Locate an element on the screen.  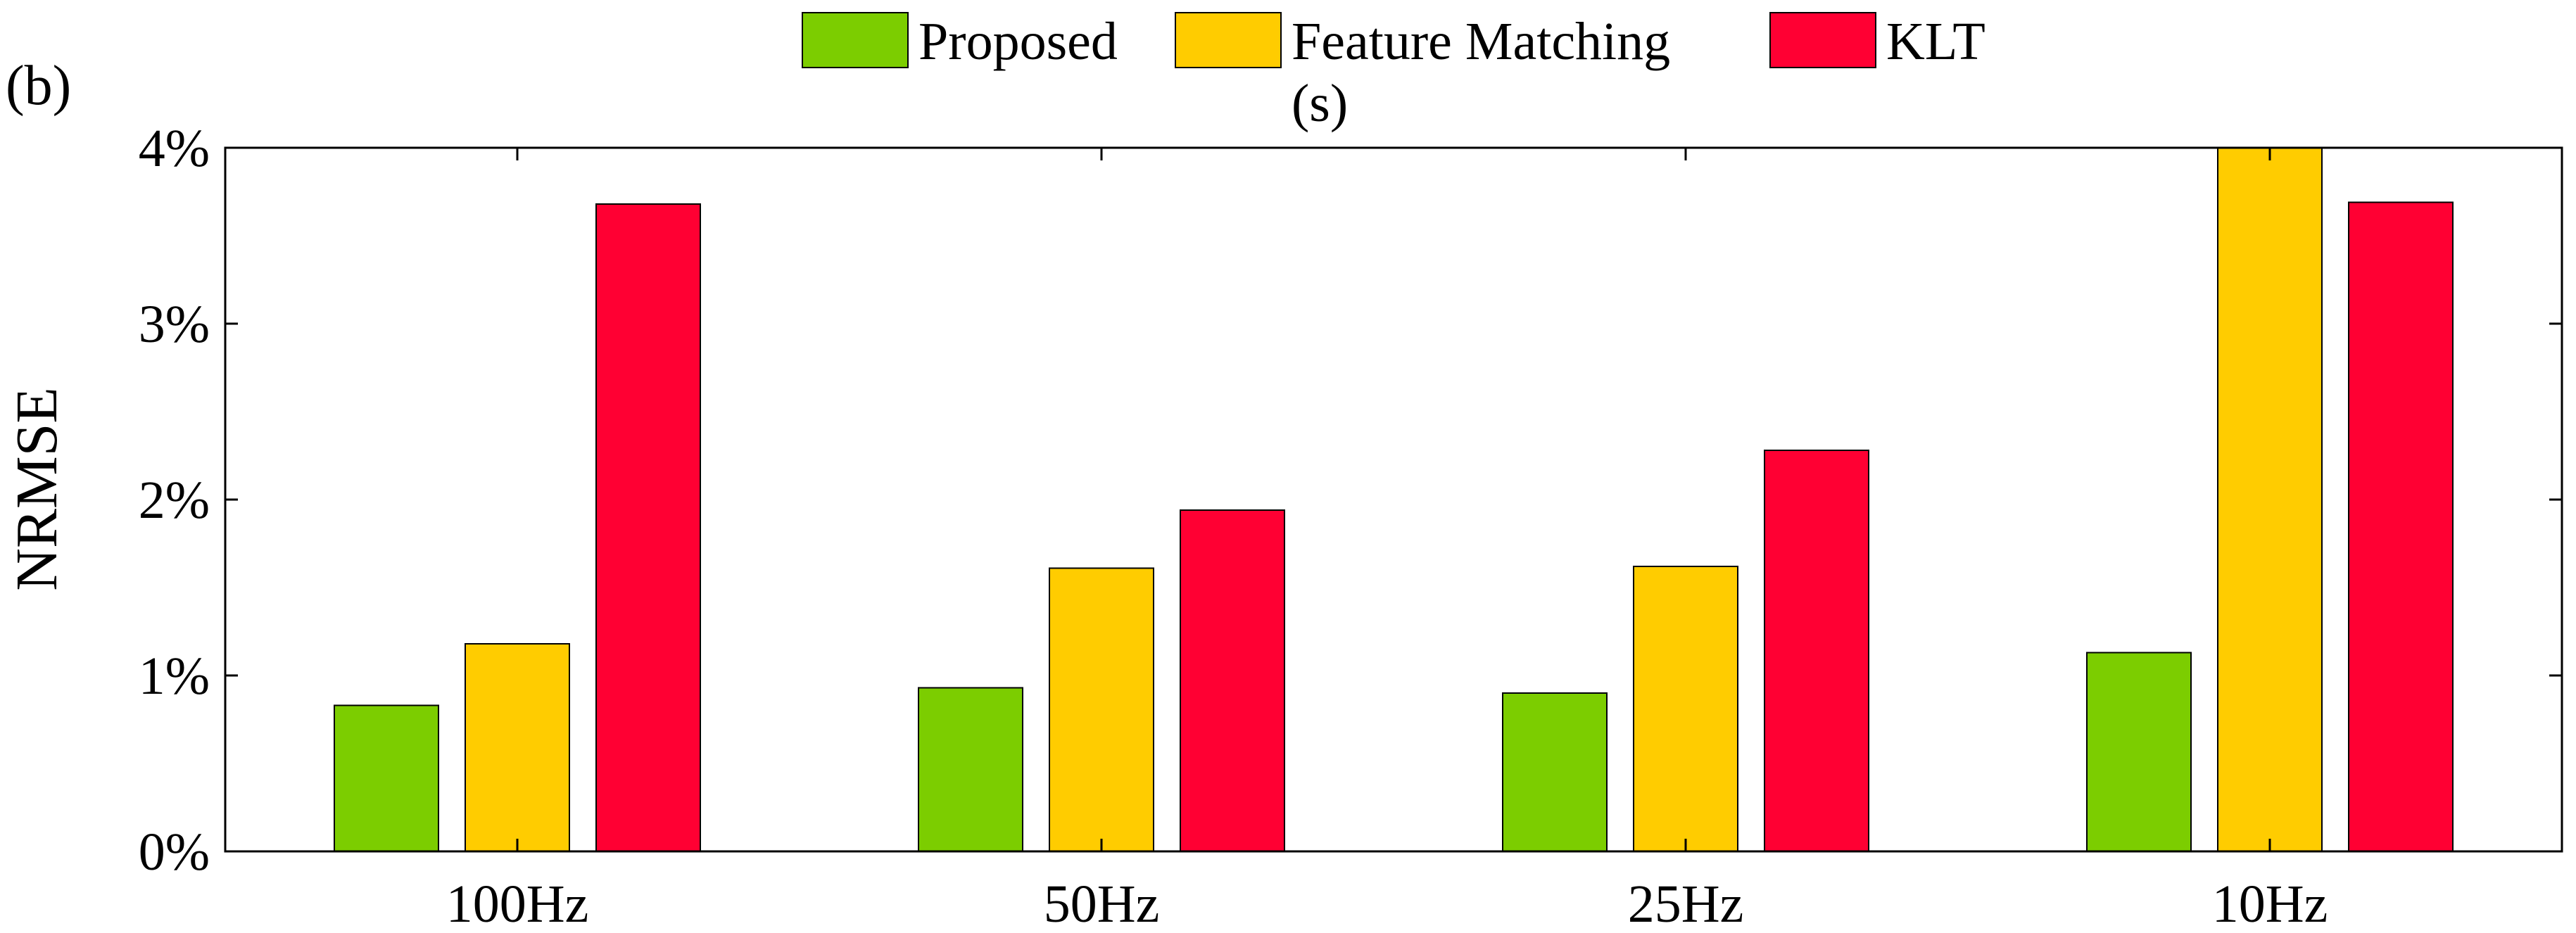
legend-label: Proposed is located at coordinates (1018, 41).